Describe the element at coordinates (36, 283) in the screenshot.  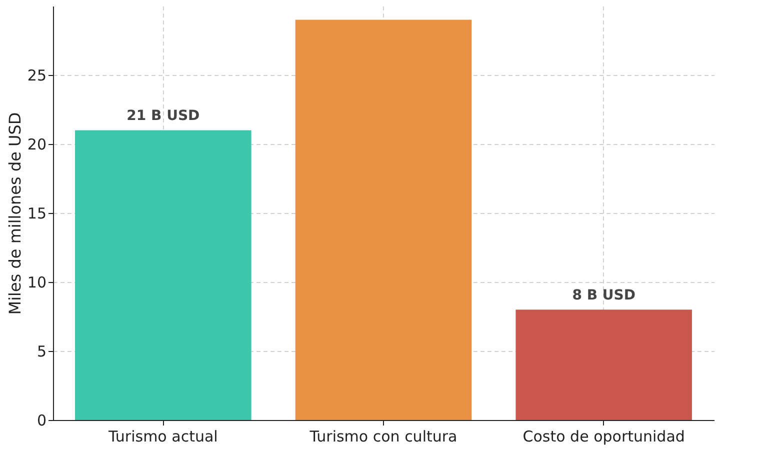
I see `y-tick-label: 10` at that location.